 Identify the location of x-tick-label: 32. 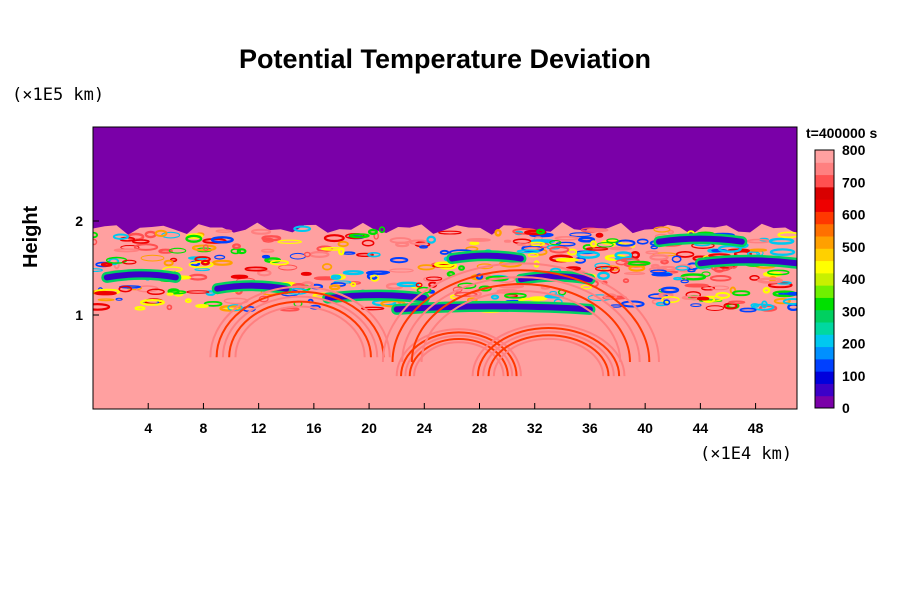
(535, 428).